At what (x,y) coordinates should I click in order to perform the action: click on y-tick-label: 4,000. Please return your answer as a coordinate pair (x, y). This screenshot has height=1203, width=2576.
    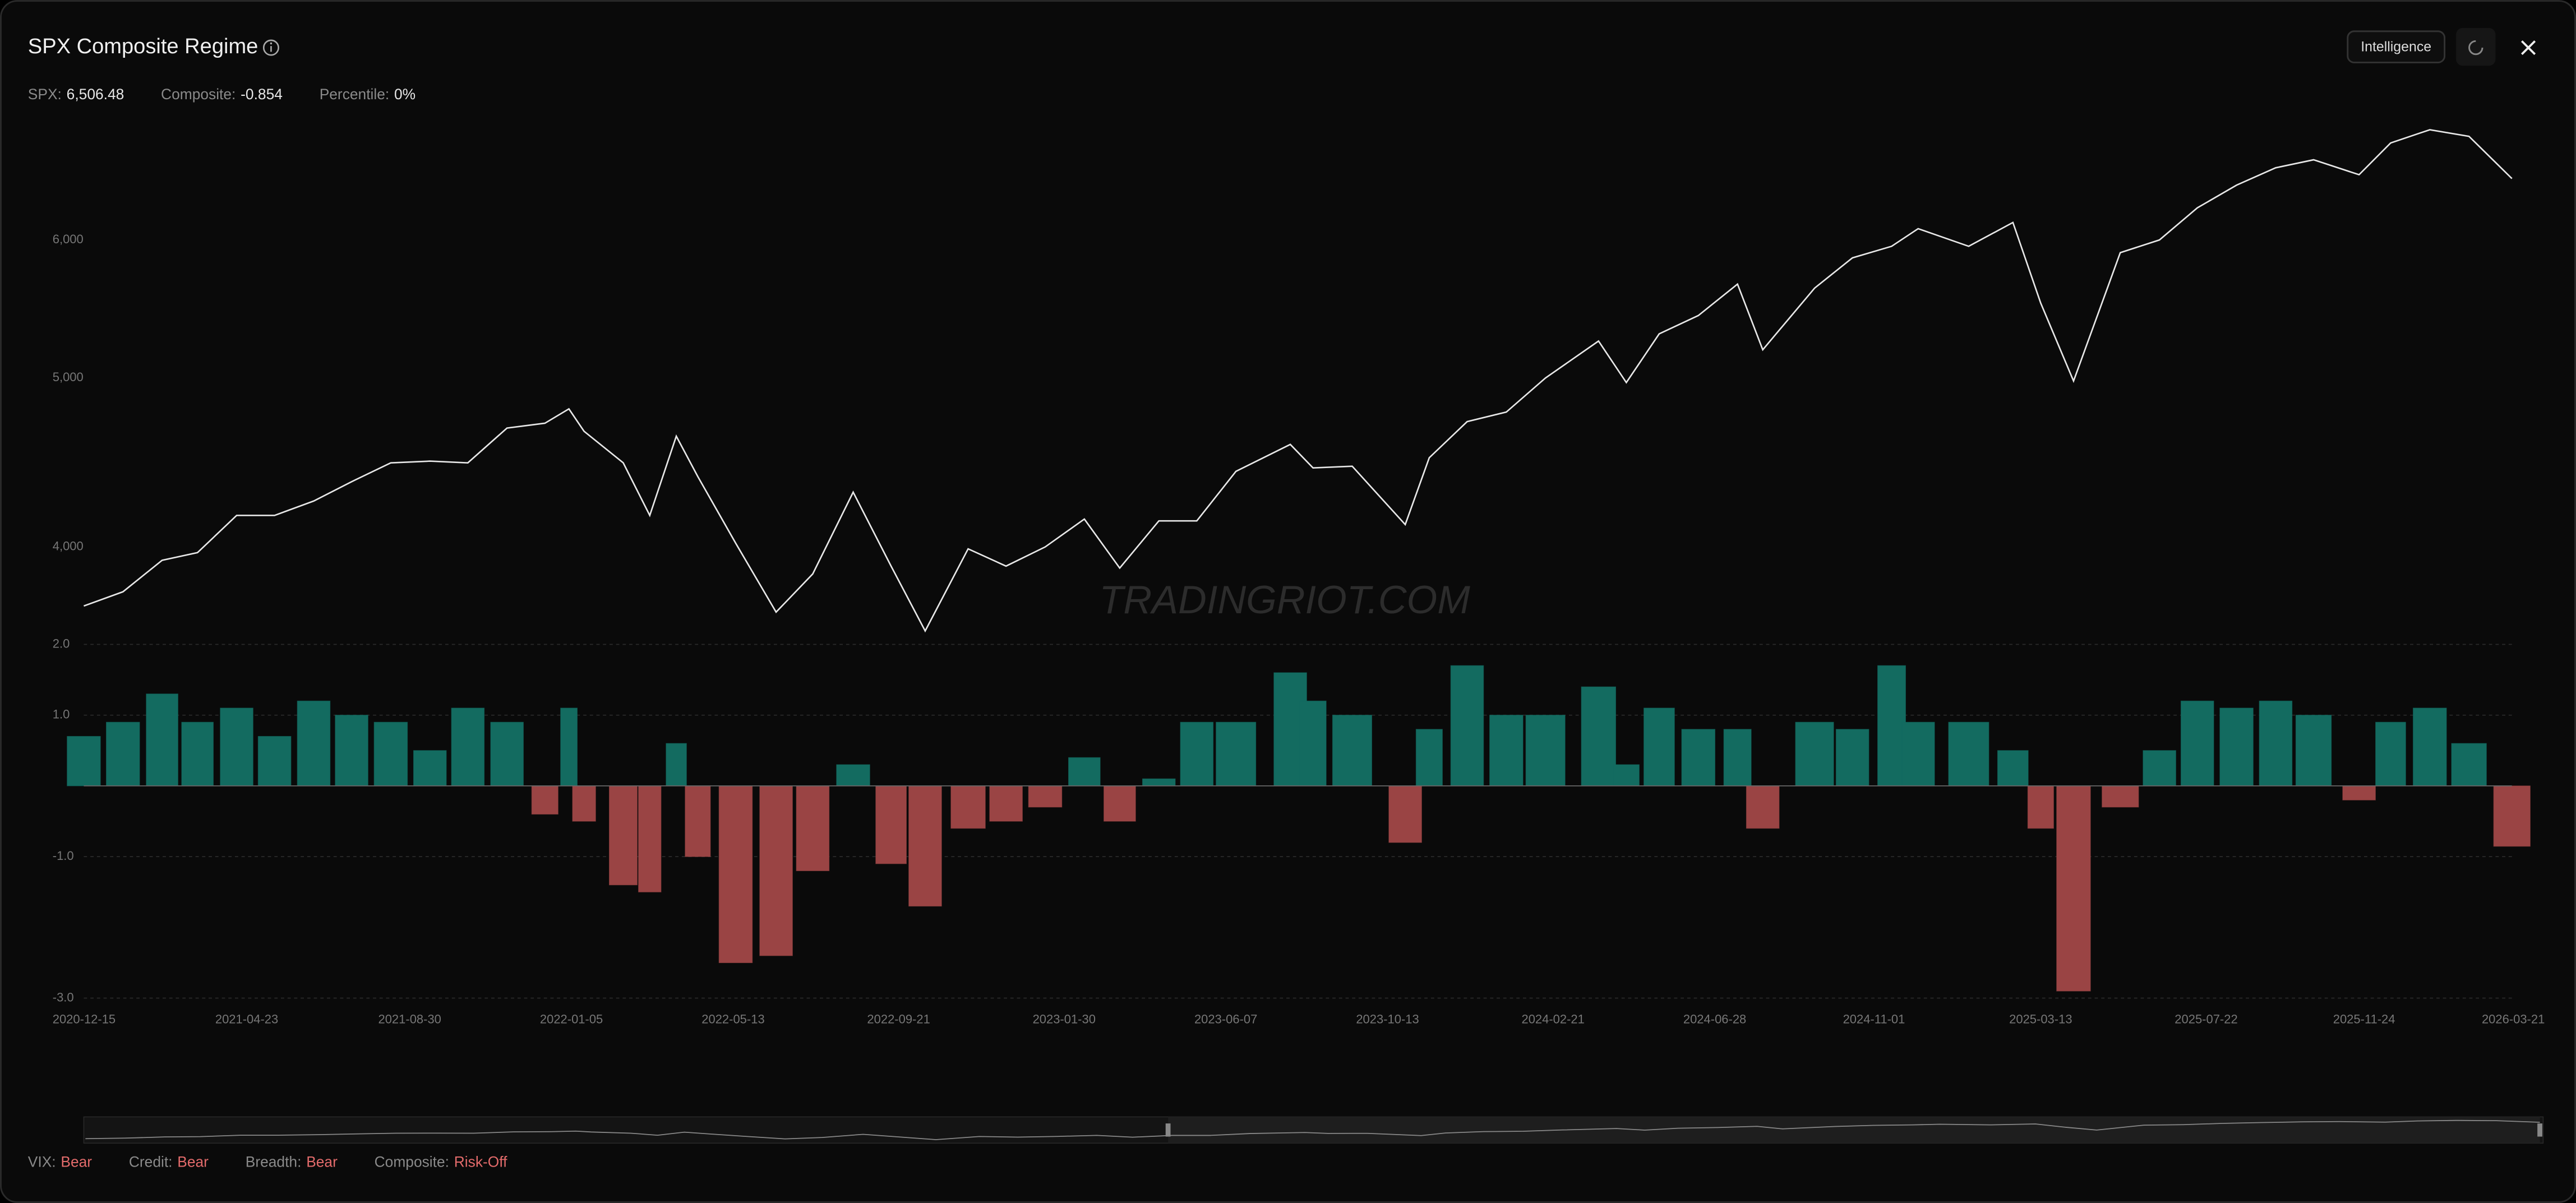
    Looking at the image, I should click on (68, 546).